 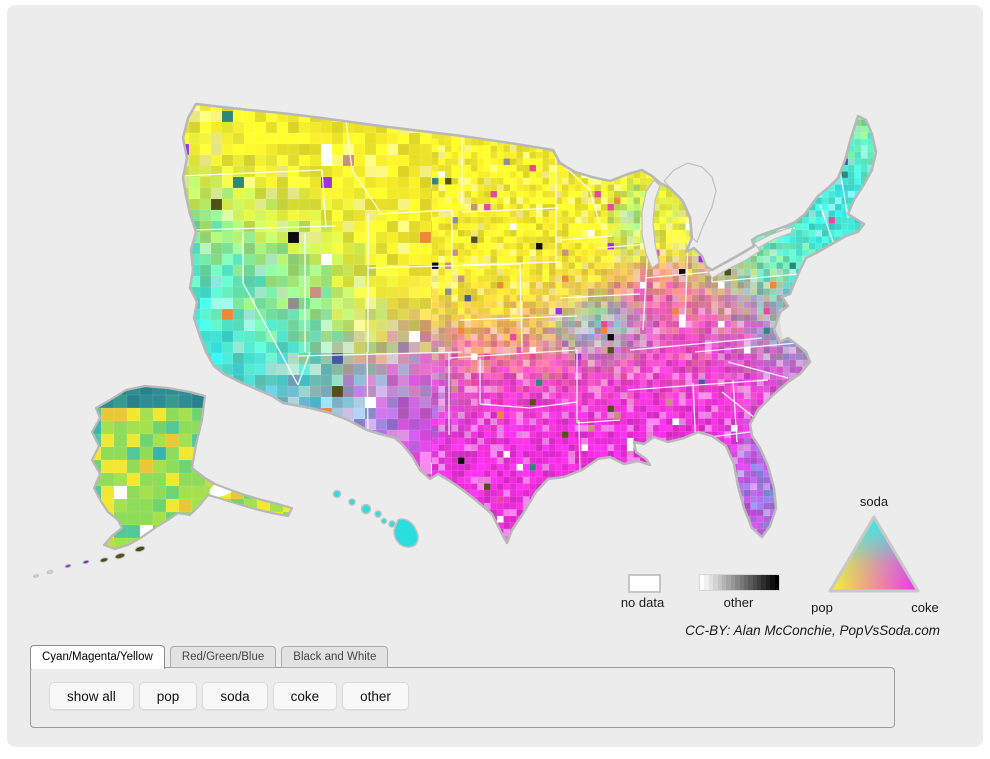 I want to click on filter-button-row: show all pop soda coke other, so click(x=229, y=696).